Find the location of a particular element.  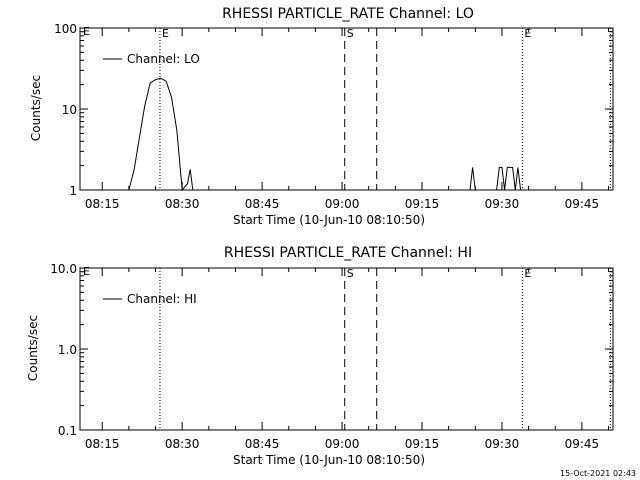

y-tick-label: 10.0 is located at coordinates (63, 269).